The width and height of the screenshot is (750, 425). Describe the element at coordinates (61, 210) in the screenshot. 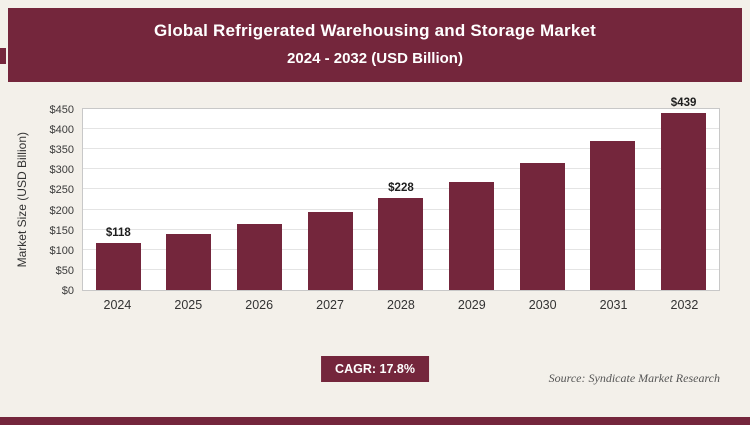

I see `y-tick-label: $200` at that location.